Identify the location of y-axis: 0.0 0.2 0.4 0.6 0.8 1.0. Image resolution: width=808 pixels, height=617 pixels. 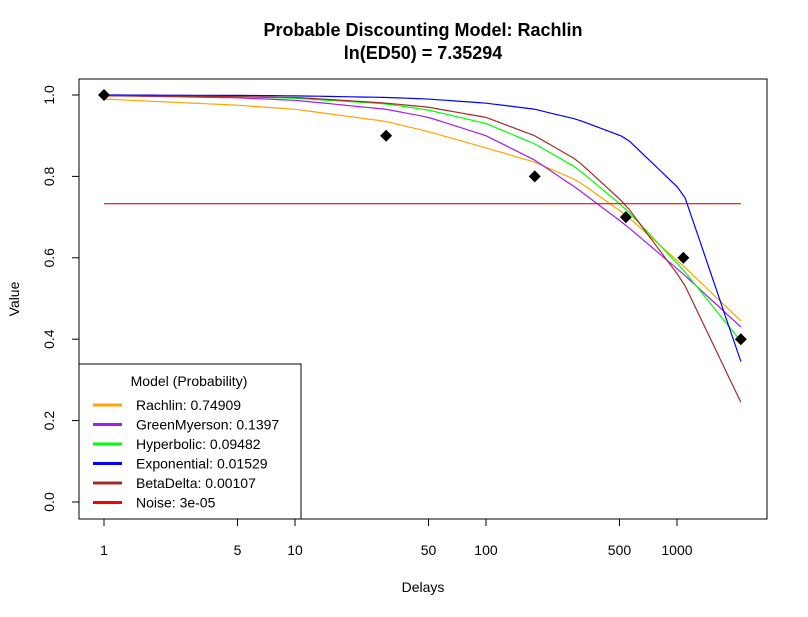
(60, 298).